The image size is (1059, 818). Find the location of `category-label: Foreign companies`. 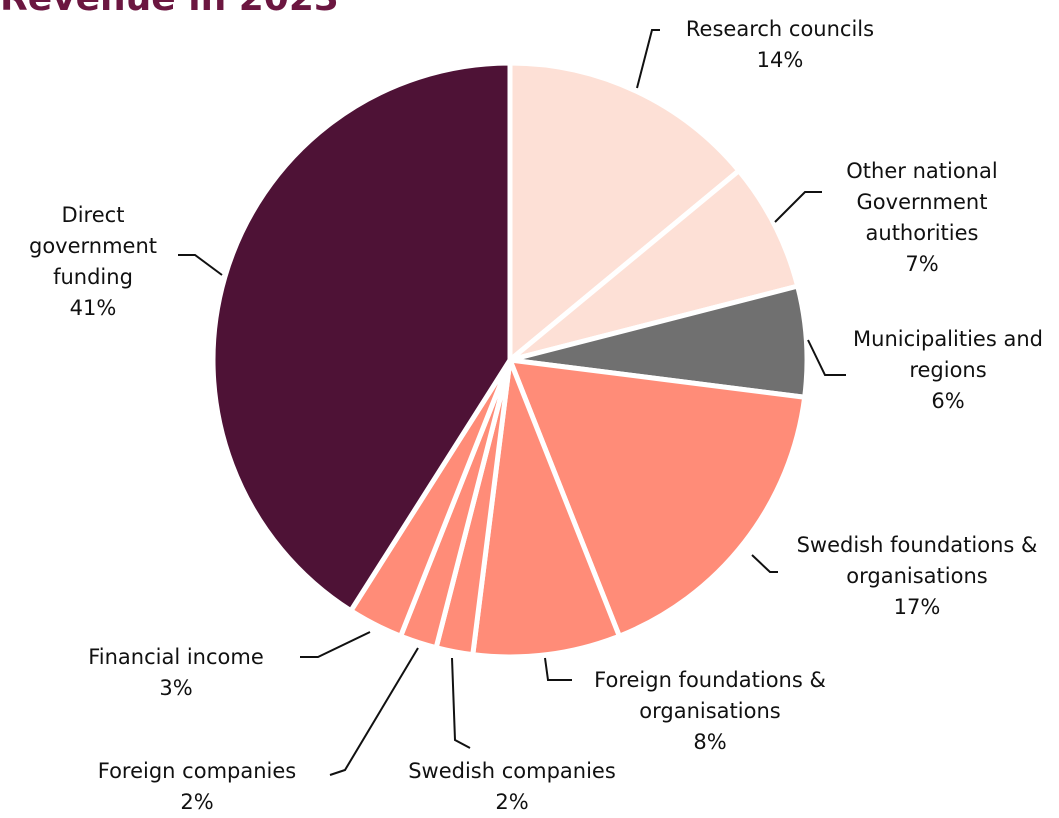

category-label: Foreign companies is located at coordinates (197, 771).